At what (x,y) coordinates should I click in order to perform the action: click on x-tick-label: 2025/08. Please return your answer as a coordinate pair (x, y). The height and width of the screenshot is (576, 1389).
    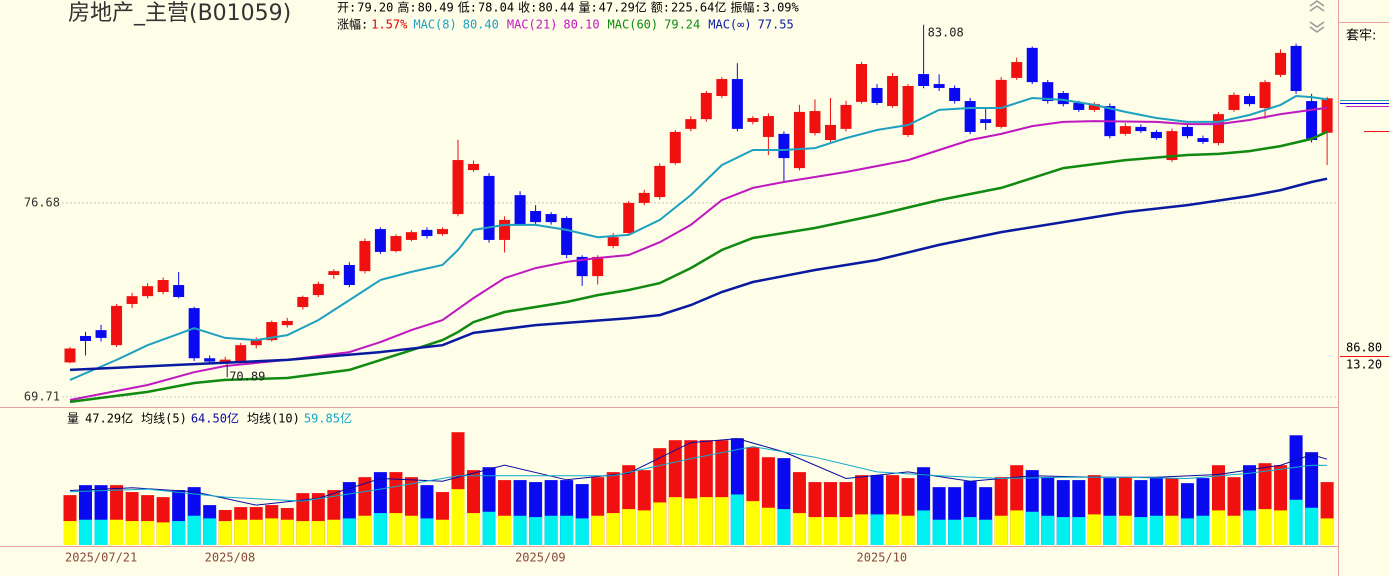
    Looking at the image, I should click on (230, 558).